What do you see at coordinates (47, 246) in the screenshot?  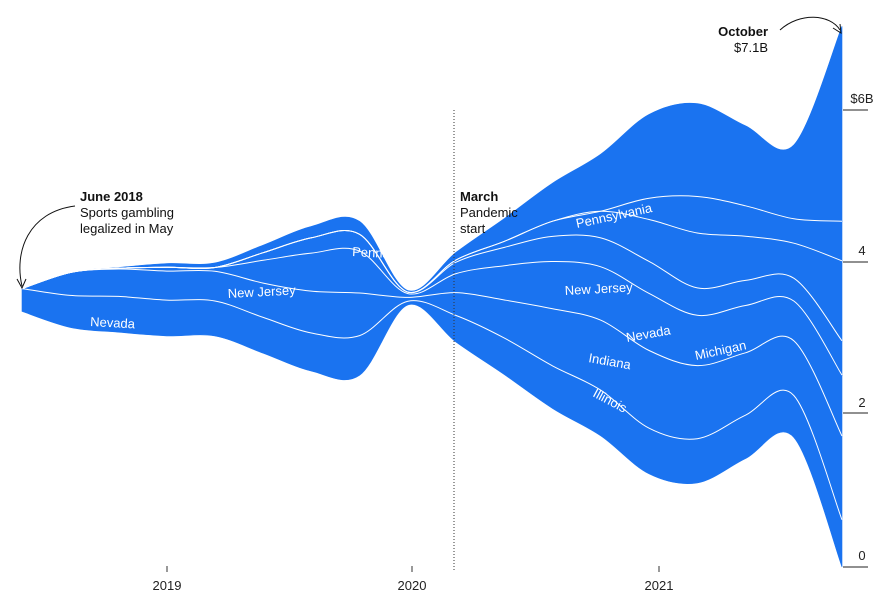 I see `annotation-june-arrow` at bounding box center [47, 246].